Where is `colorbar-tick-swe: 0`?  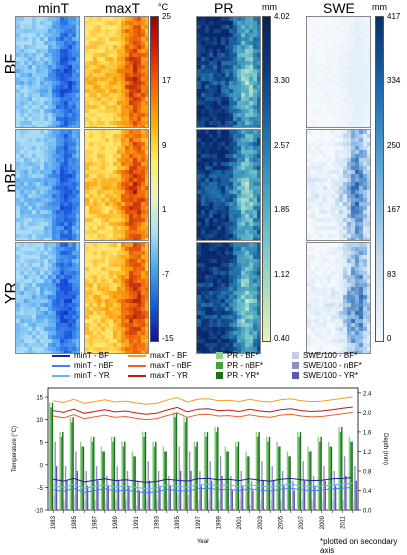
colorbar-tick-swe: 0 is located at coordinates (389, 338).